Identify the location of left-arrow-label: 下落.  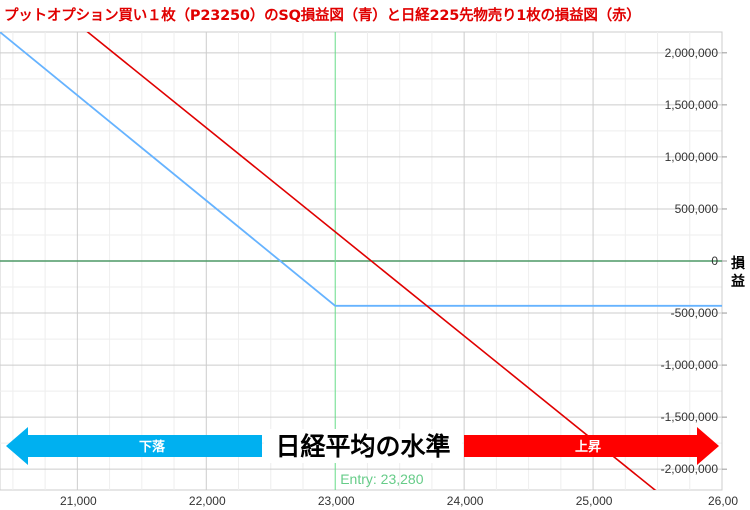
(152, 447).